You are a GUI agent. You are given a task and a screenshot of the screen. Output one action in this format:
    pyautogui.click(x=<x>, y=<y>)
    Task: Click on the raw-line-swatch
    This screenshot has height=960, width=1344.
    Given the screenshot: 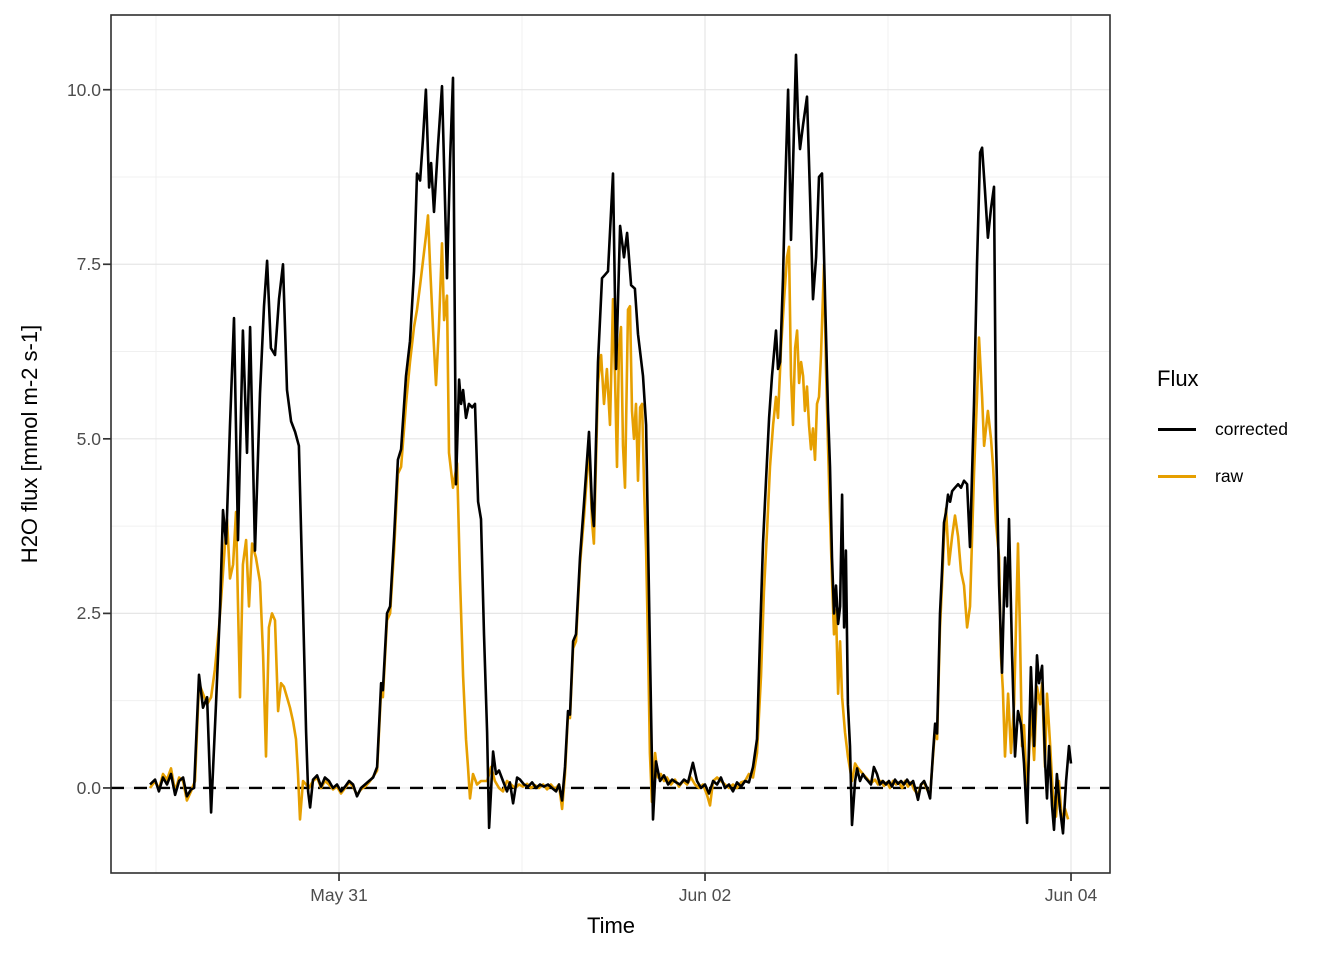 What is the action you would take?
    pyautogui.click(x=1177, y=476)
    